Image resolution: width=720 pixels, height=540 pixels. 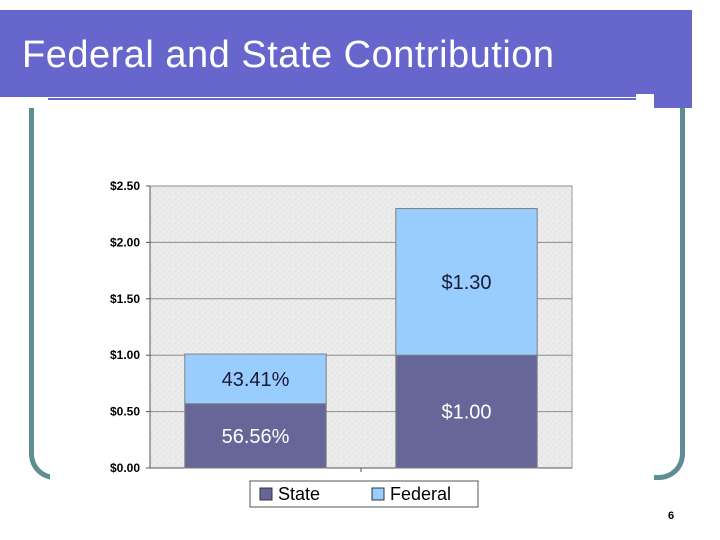 What do you see at coordinates (673, 59) in the screenshot?
I see `title-bar-extension` at bounding box center [673, 59].